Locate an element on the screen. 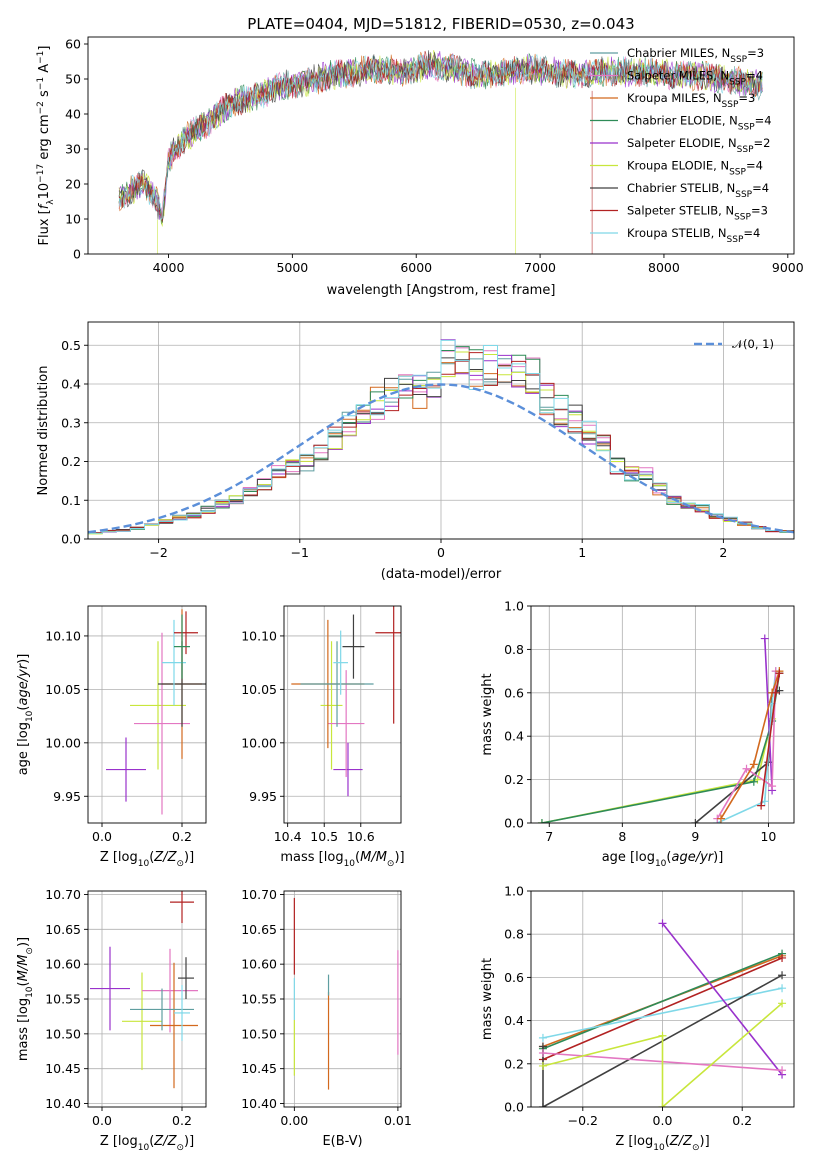 Image resolution: width=819 pixels, height=1170 pixels. x-tick-label: −0.2 is located at coordinates (583, 1120).